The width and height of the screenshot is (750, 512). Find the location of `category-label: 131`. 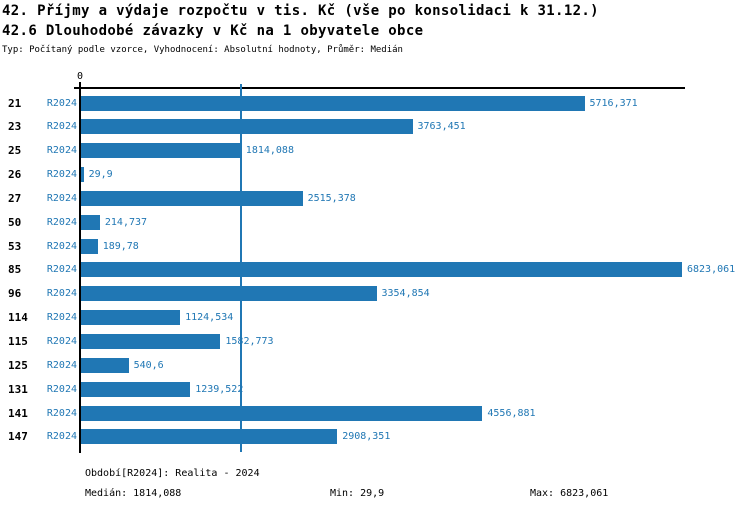

category-label: 131 is located at coordinates (18, 389).